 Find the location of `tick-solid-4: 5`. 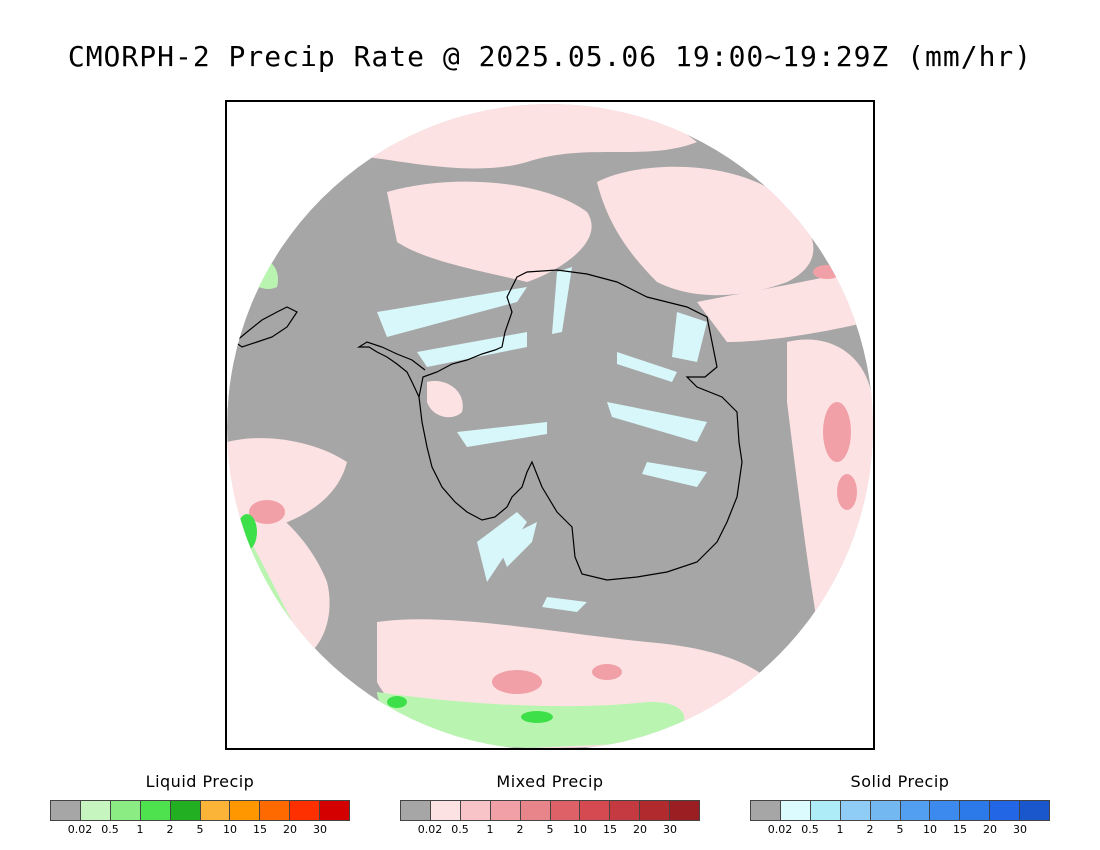

tick-solid-4: 5 is located at coordinates (900, 829).